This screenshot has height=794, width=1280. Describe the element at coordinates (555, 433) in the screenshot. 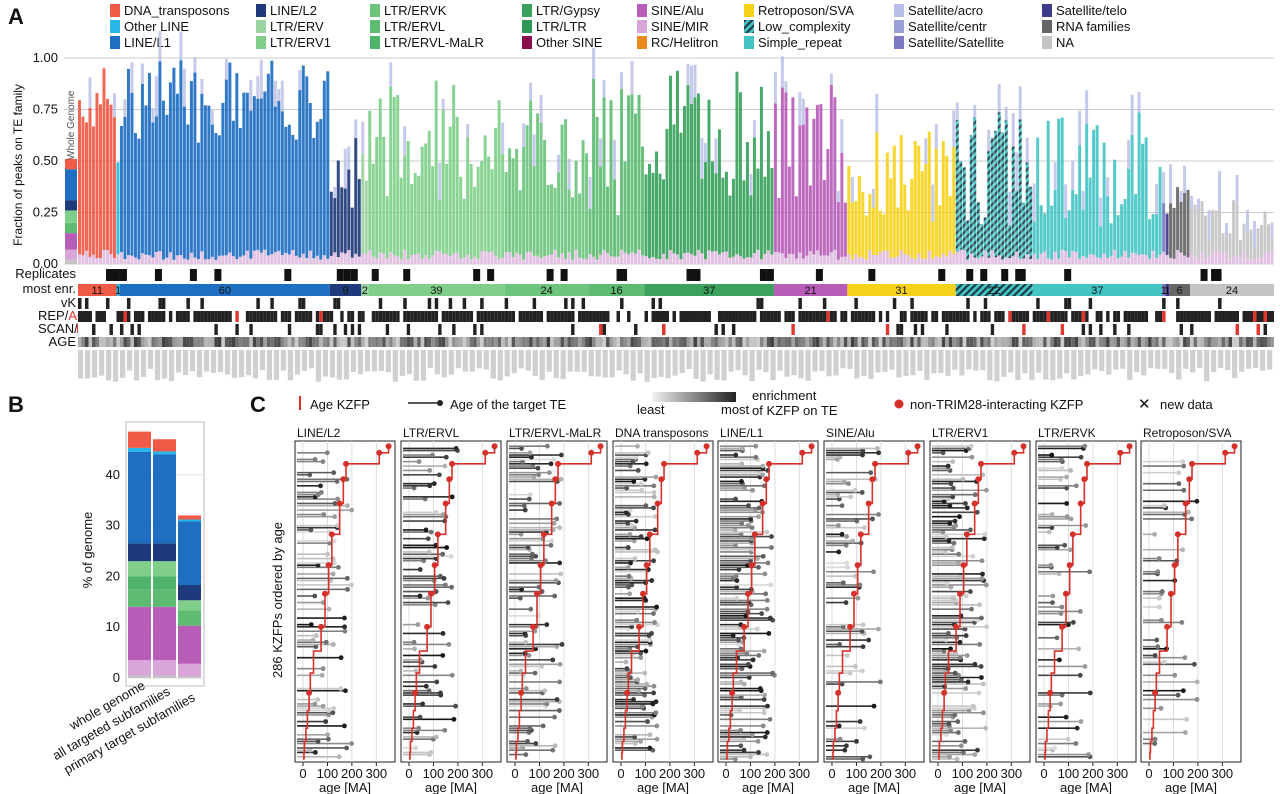

I see `facet-title: LTR/ERVL-MaLR` at that location.